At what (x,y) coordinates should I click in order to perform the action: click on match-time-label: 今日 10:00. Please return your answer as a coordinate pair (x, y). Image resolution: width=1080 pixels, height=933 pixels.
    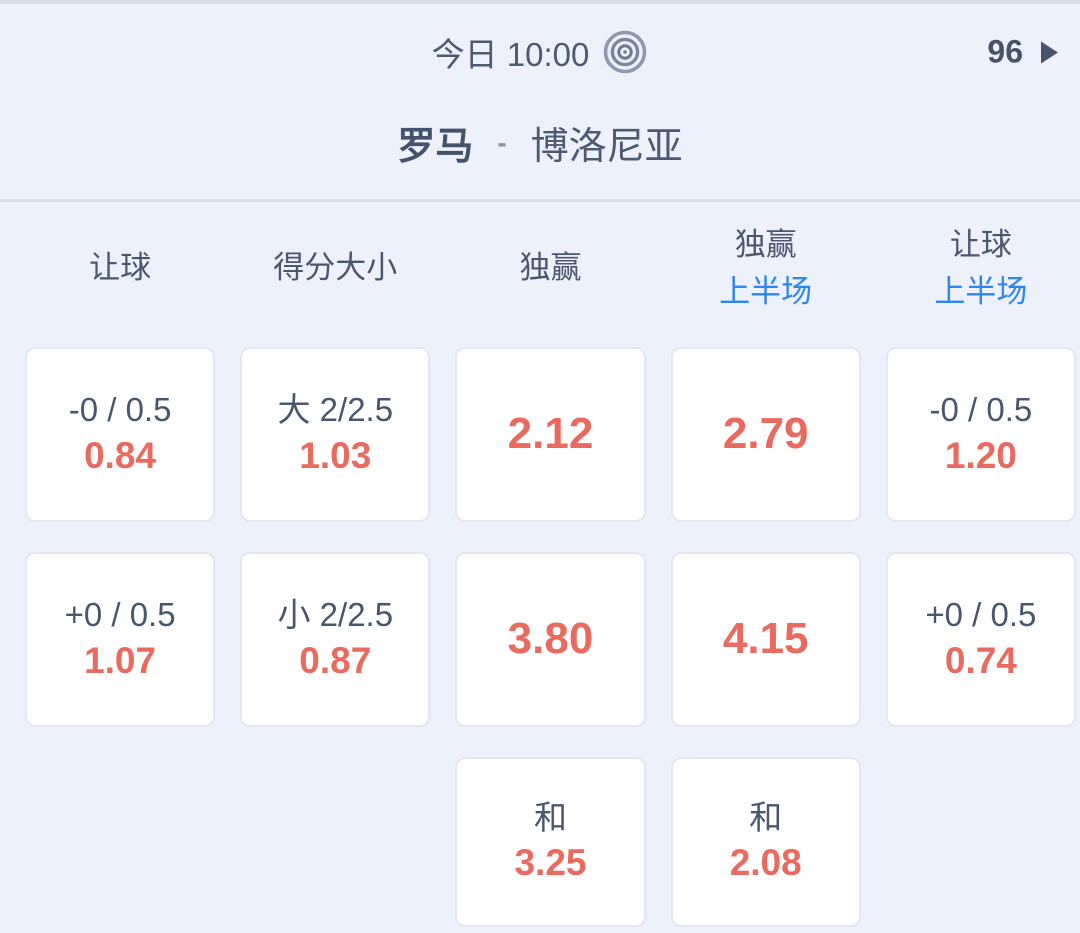
    Looking at the image, I should click on (510, 54).